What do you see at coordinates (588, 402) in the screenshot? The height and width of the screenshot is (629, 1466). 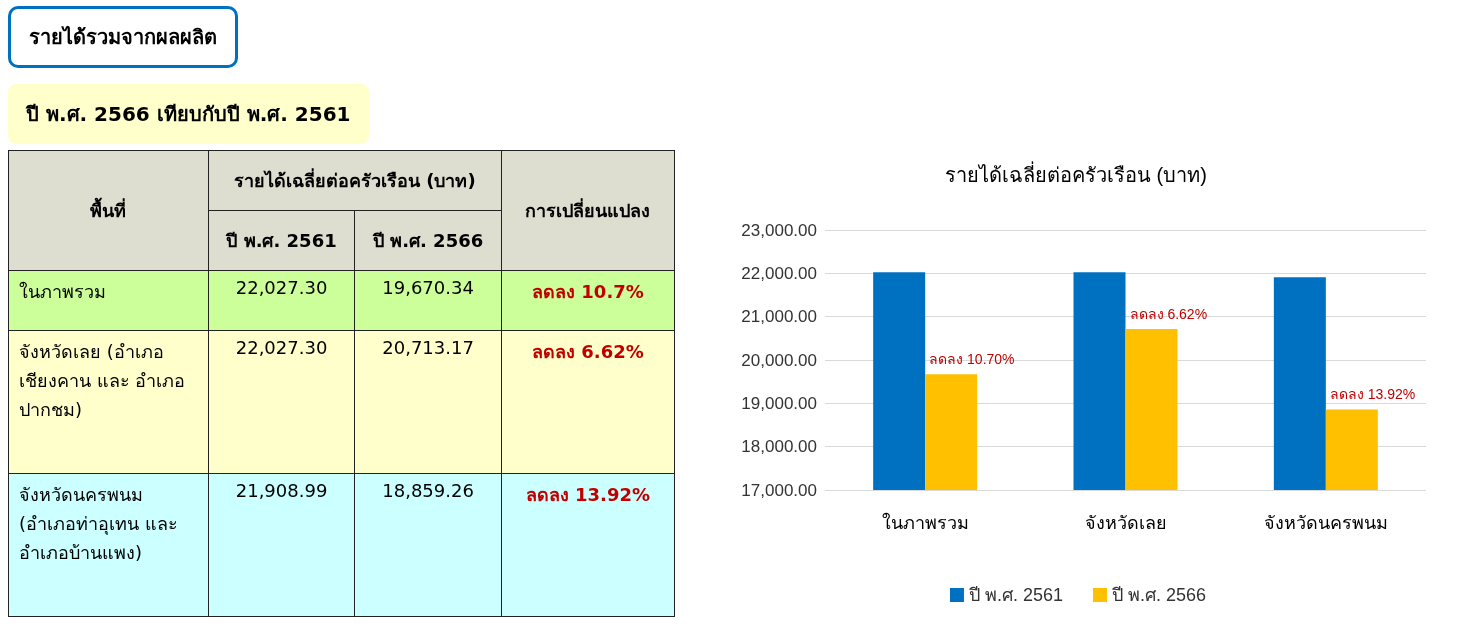 I see `text: ลดลง 6.62%` at bounding box center [588, 402].